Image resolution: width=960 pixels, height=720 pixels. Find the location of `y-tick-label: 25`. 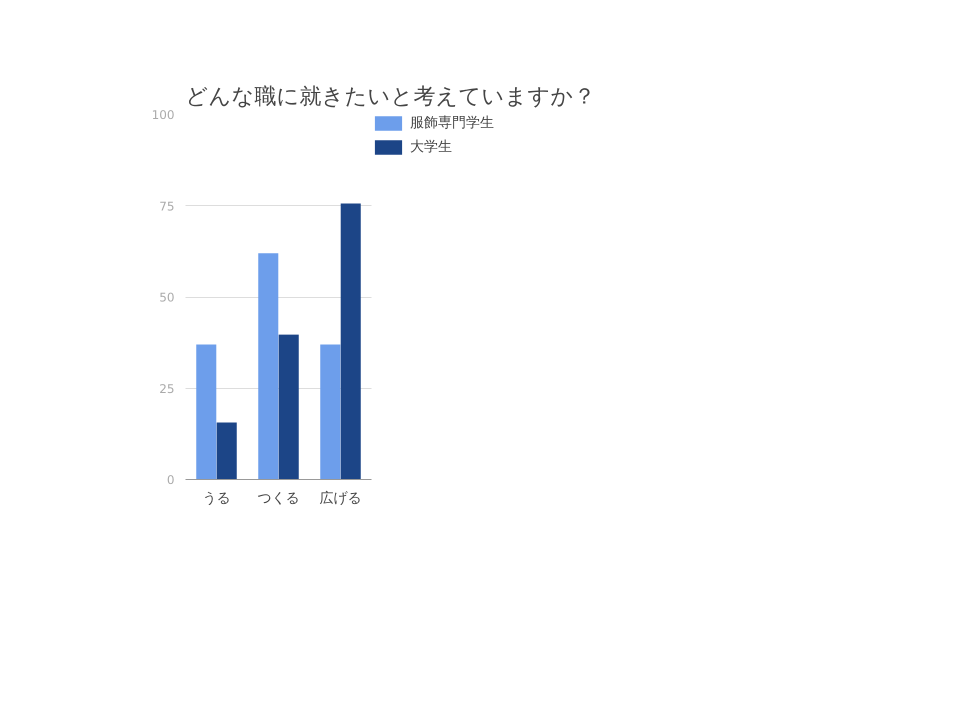

y-tick-label: 25 is located at coordinates (167, 389).